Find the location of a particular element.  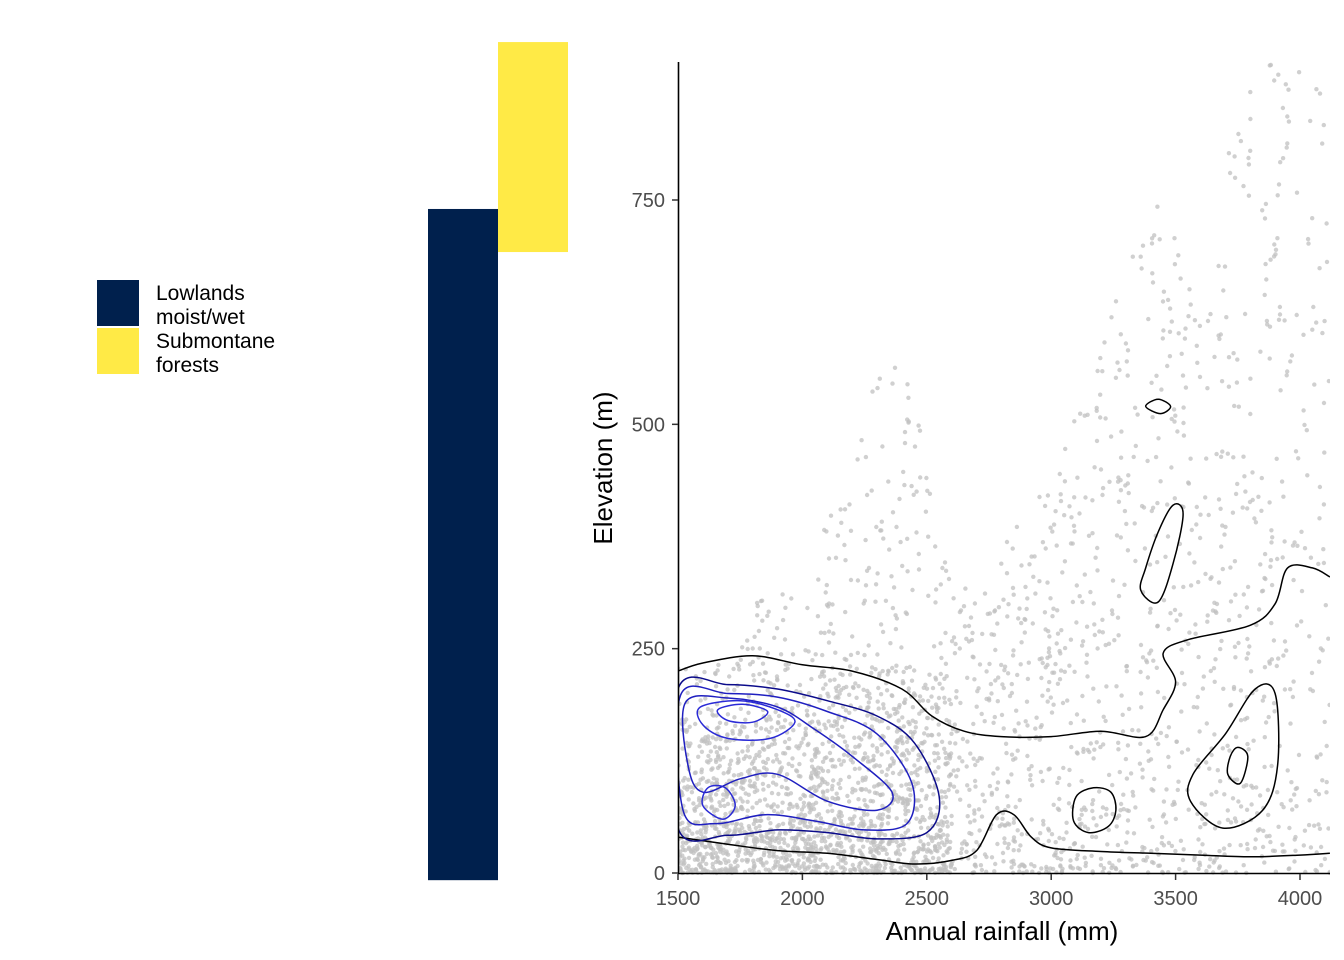

x-ticks: 1500 2000 2500 3000 3500 4000 is located at coordinates (989, 892).